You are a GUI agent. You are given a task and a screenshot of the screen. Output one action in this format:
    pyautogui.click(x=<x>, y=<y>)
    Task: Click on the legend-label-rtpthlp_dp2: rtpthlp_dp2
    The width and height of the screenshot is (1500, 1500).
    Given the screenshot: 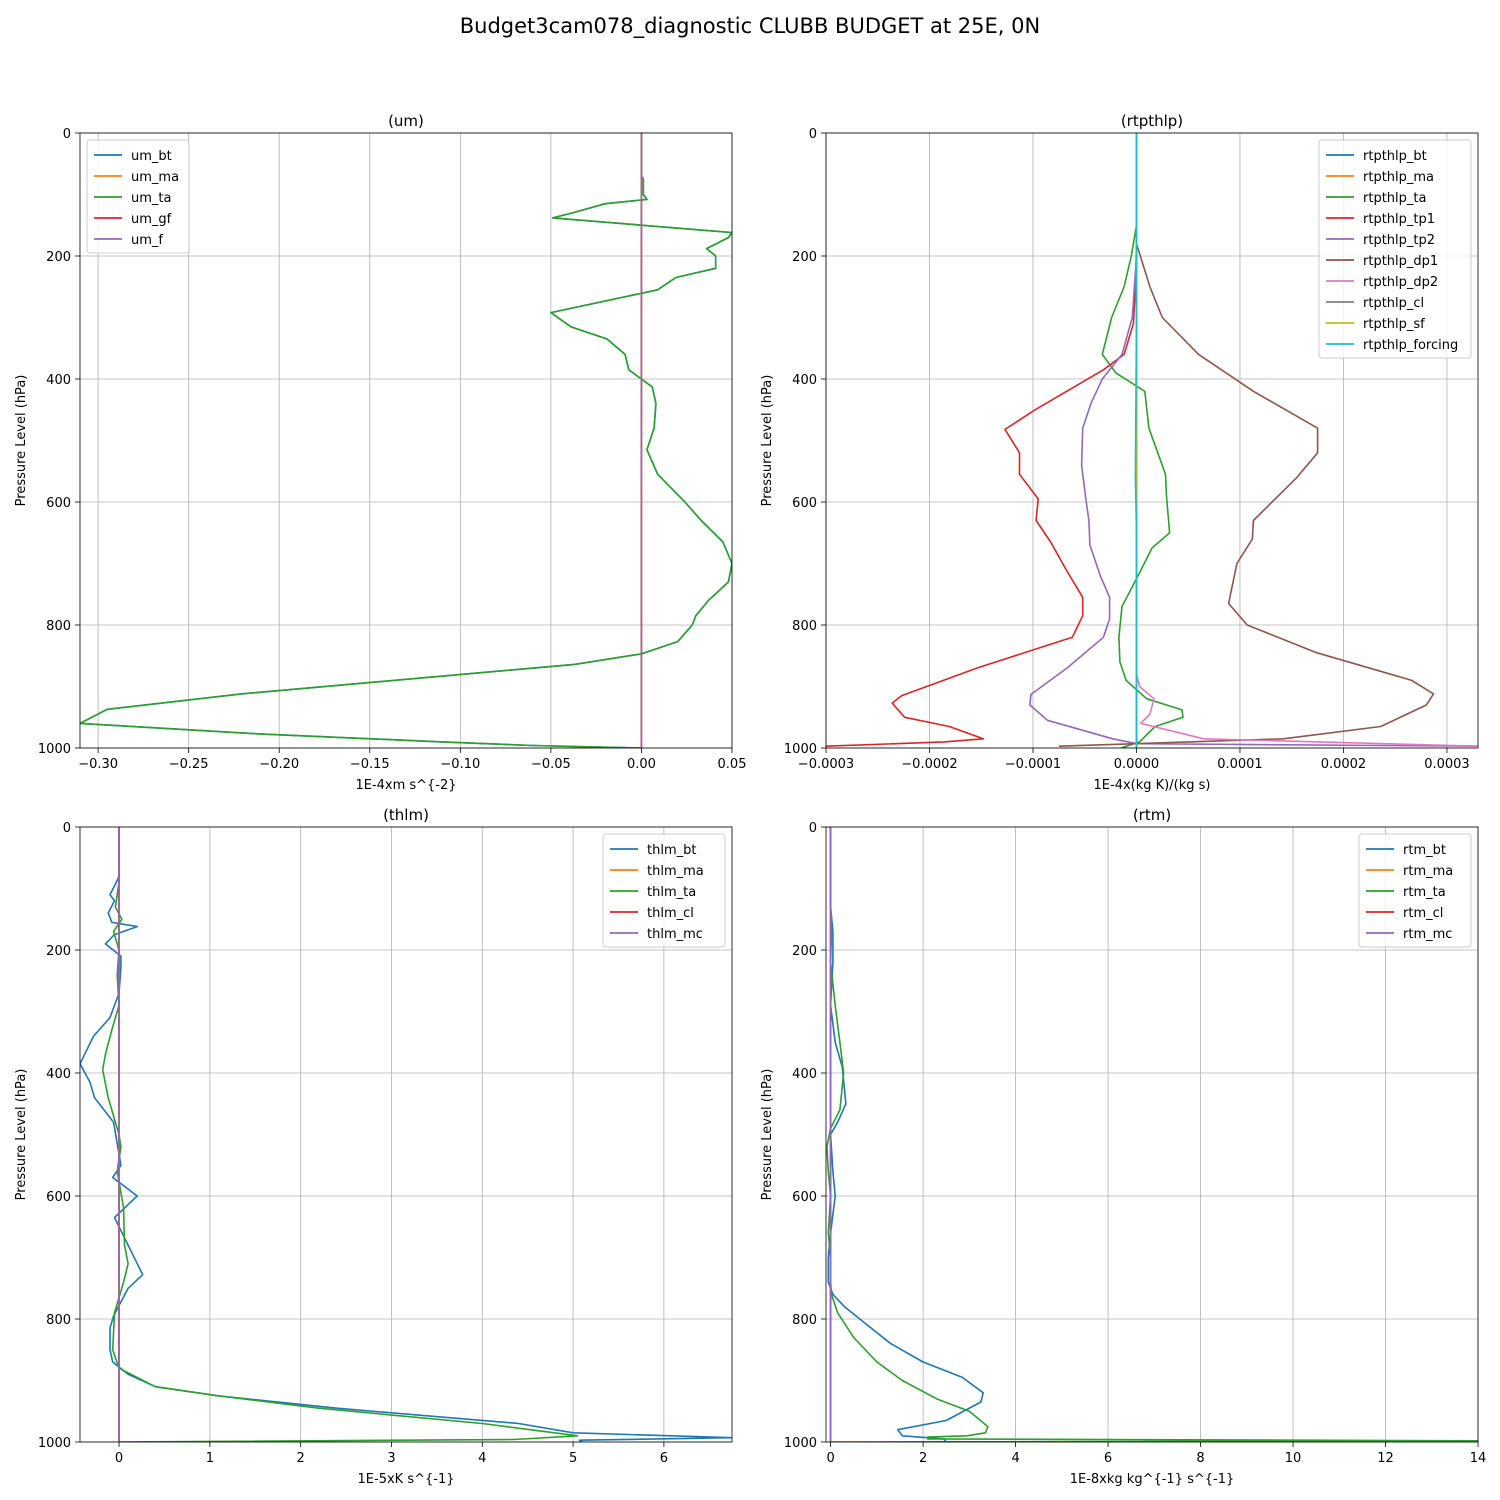 What is the action you would take?
    pyautogui.click(x=1400, y=282)
    